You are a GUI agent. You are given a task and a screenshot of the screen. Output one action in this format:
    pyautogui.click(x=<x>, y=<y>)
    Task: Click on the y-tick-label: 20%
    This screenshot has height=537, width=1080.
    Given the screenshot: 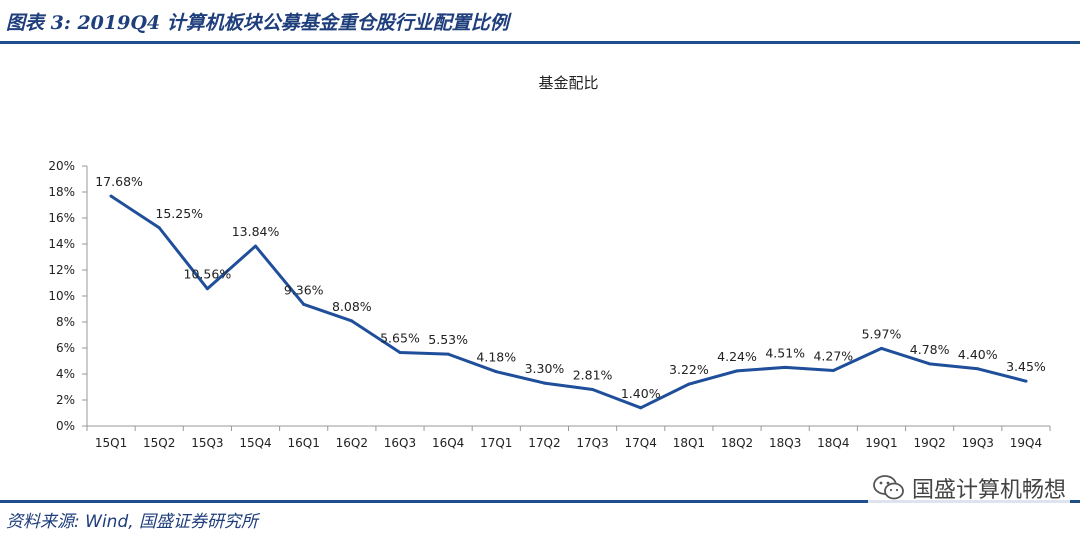 What is the action you would take?
    pyautogui.click(x=61, y=166)
    